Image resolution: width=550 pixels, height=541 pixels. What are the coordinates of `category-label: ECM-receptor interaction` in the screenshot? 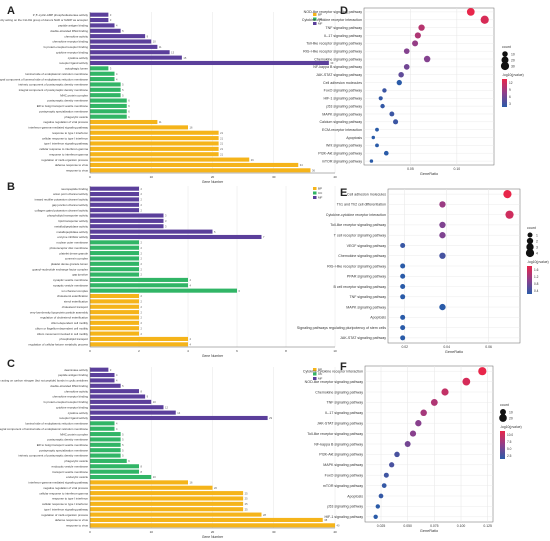 It's located at (342, 130).